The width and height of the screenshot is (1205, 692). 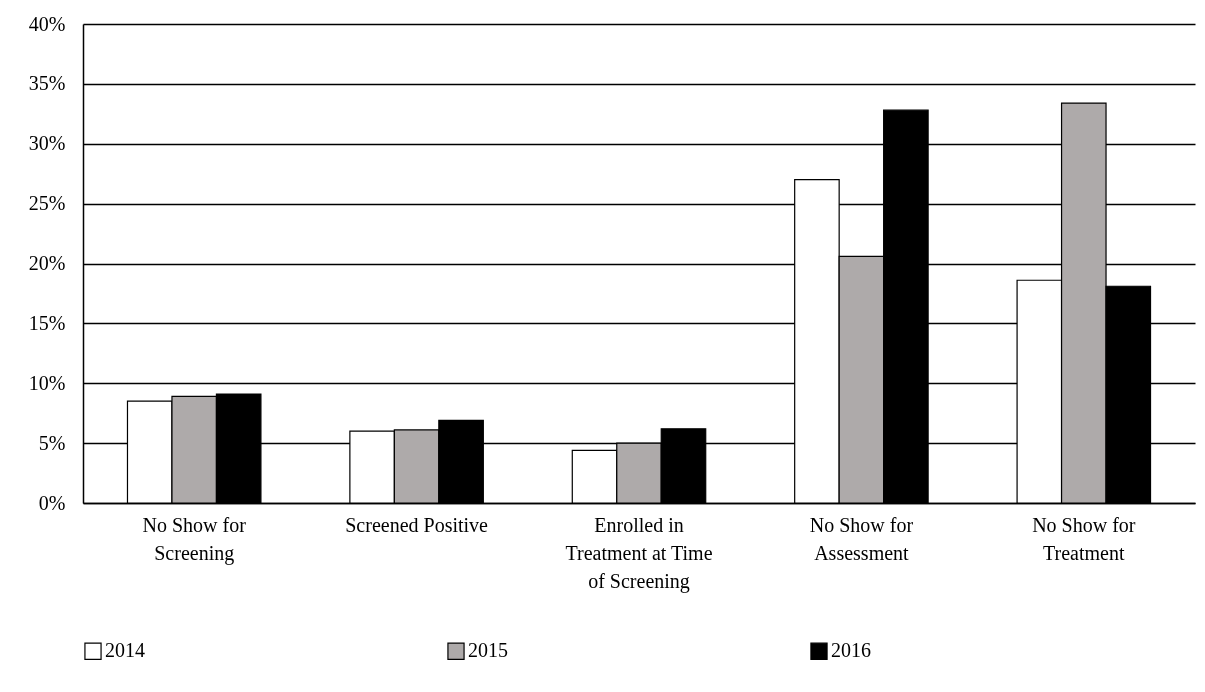 What do you see at coordinates (861, 538) in the screenshot?
I see `x-tick-label: No Show for Assessment` at bounding box center [861, 538].